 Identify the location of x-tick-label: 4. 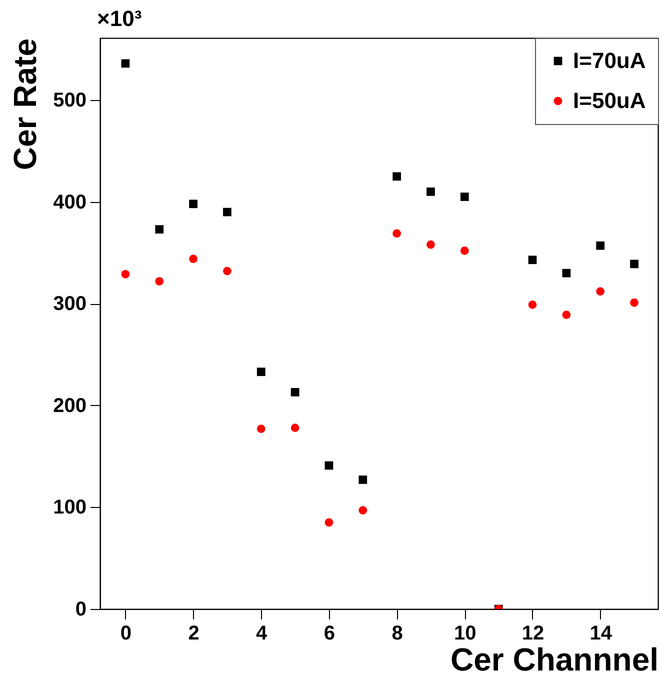
(262, 633).